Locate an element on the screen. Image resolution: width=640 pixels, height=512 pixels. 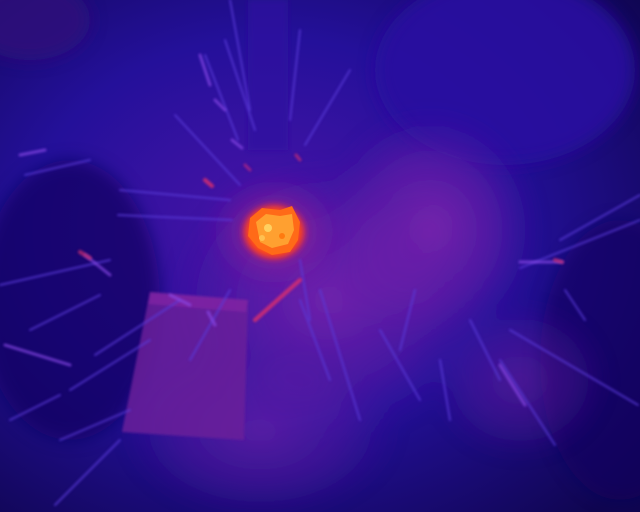
hot-spot is located at coordinates (274, 232).